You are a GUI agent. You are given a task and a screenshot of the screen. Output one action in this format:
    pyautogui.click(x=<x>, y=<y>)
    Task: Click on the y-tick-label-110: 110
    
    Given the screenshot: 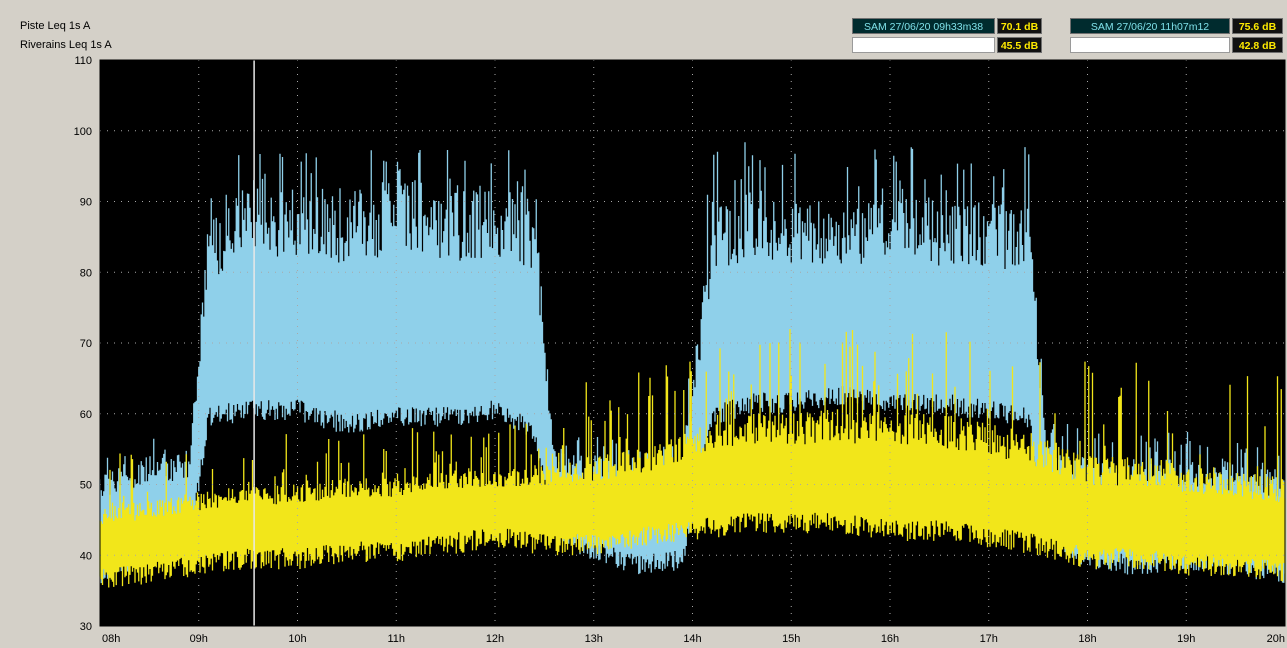 What is the action you would take?
    pyautogui.click(x=83, y=61)
    